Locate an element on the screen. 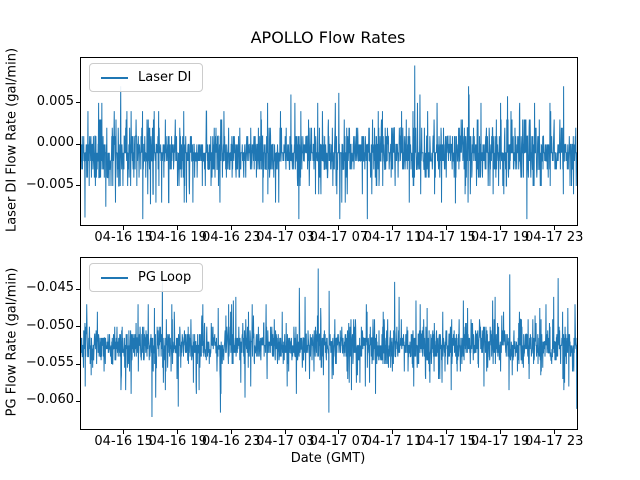  y-tick-label: −0.055 is located at coordinates (49, 363).